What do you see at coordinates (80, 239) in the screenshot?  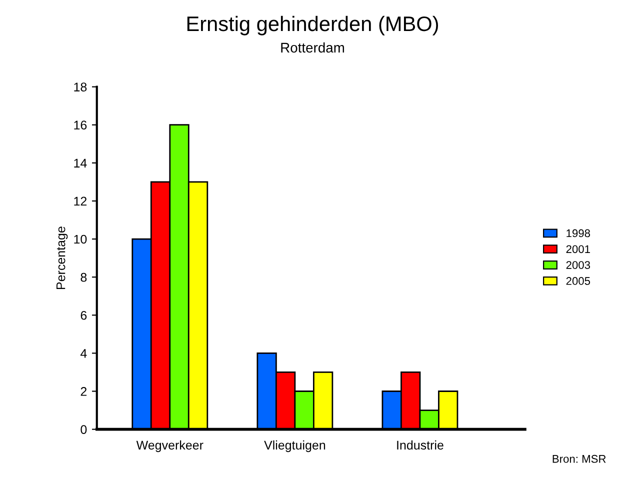 I see `y-tick-label: 10` at bounding box center [80, 239].